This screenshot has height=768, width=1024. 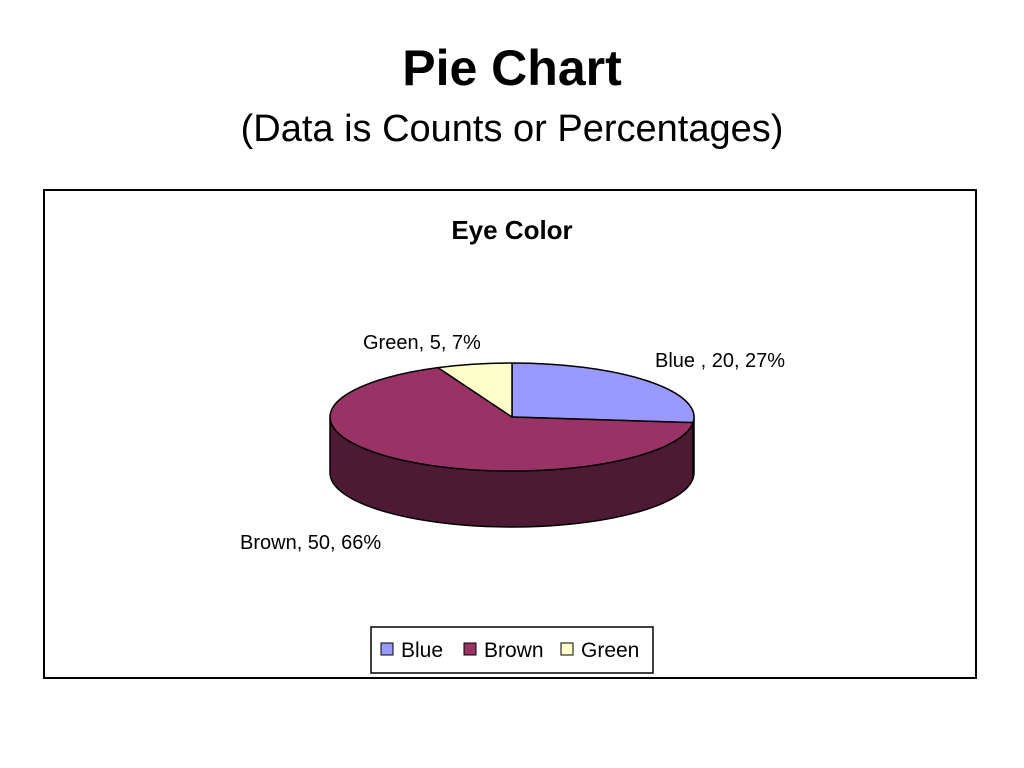 I want to click on pie-slice-blue, so click(x=603, y=393).